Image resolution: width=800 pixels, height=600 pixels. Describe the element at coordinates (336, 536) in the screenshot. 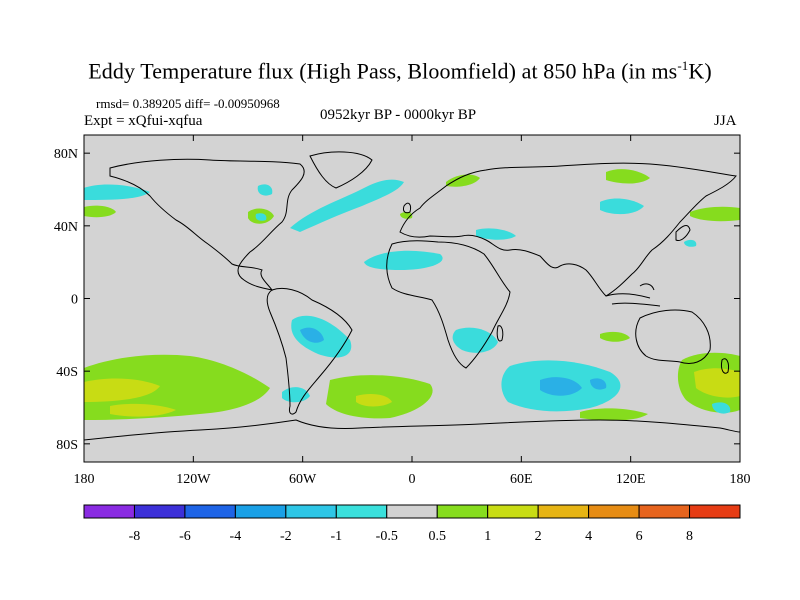

I see `colorbar-label: -1` at that location.